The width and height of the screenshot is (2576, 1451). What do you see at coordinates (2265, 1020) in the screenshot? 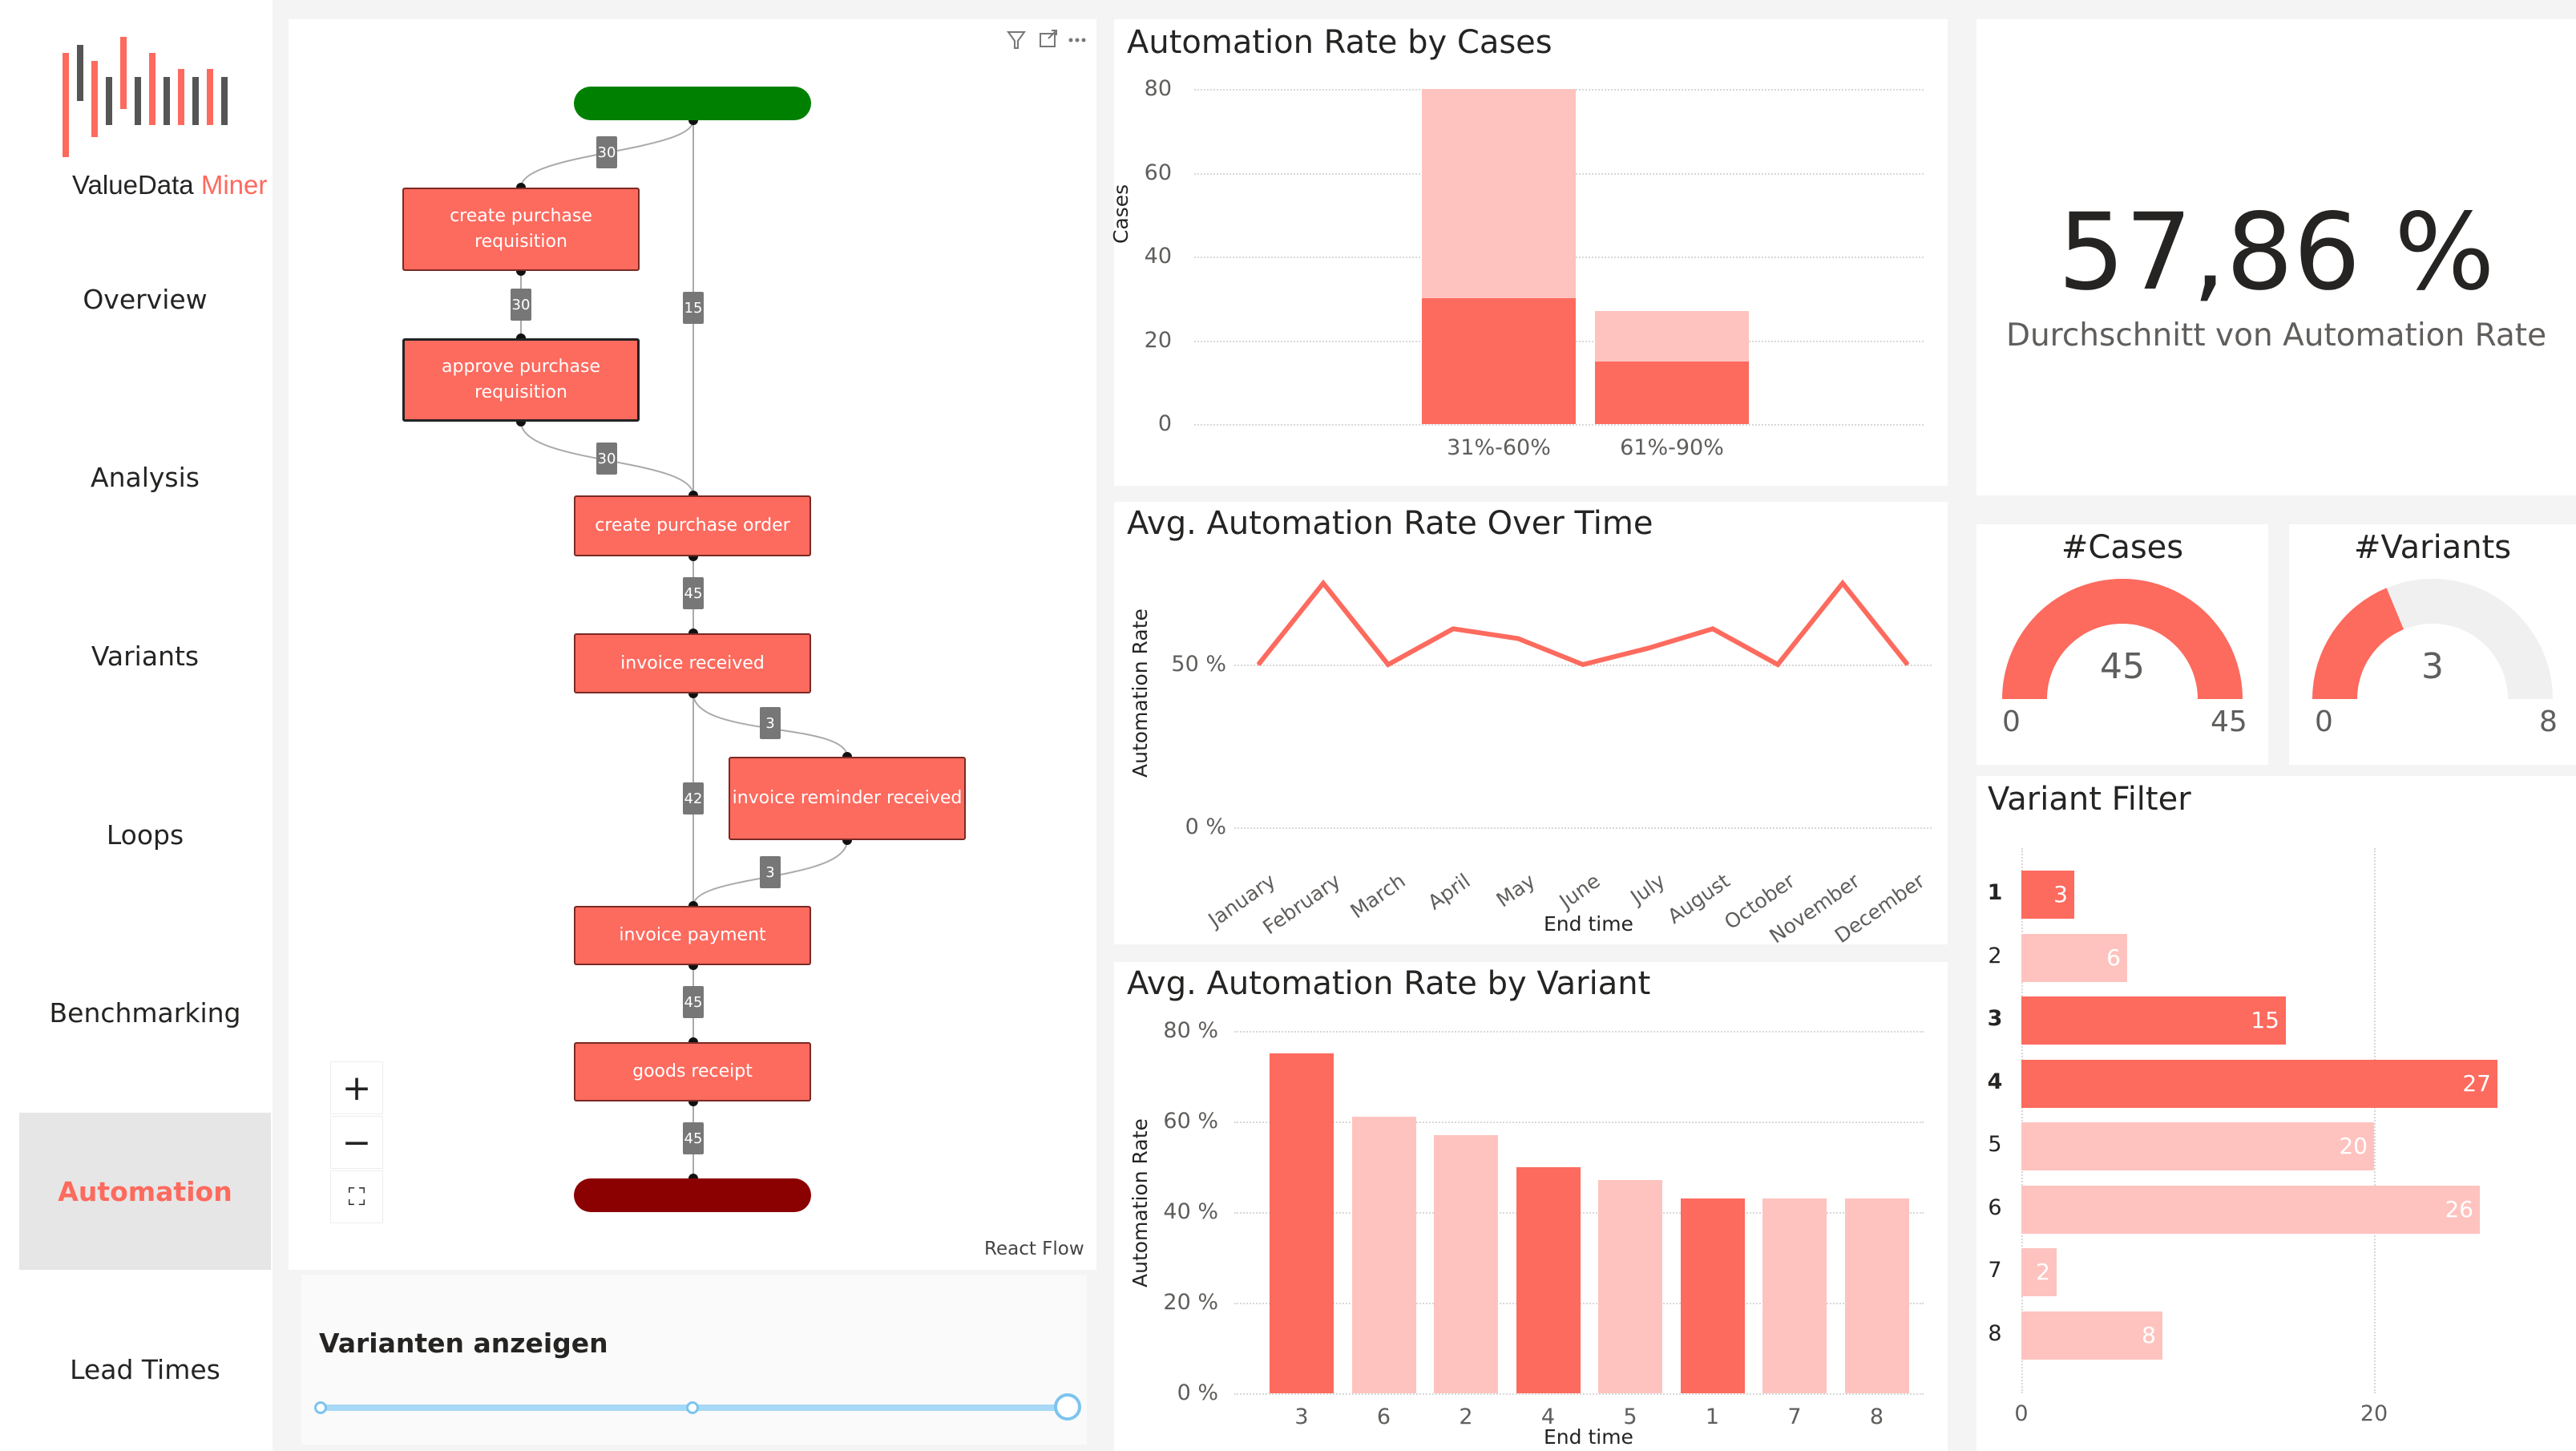
I see `data-label: 15` at bounding box center [2265, 1020].